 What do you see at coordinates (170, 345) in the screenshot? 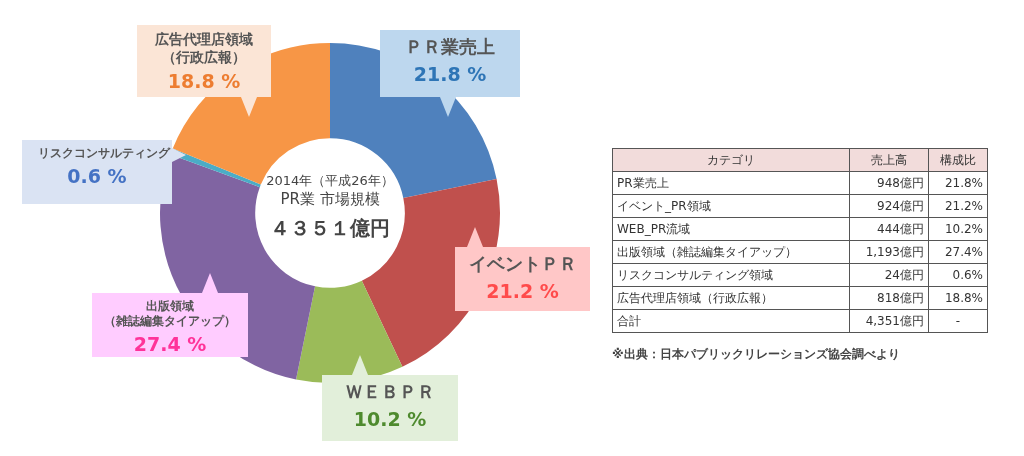
I see `data-label: 27.4 %` at bounding box center [170, 345].